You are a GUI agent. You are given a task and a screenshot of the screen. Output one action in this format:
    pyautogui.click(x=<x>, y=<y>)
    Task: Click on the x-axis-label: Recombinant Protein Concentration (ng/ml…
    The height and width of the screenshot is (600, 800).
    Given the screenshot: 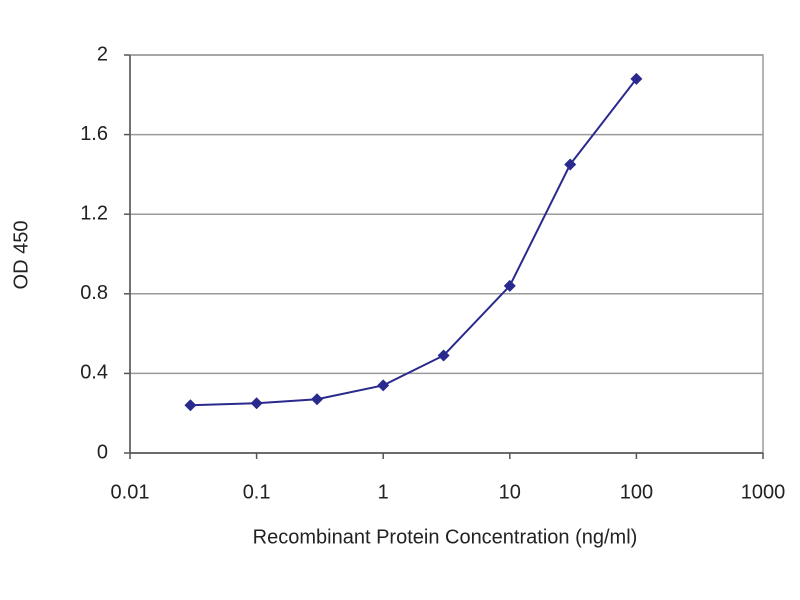 What is the action you would take?
    pyautogui.click(x=445, y=537)
    